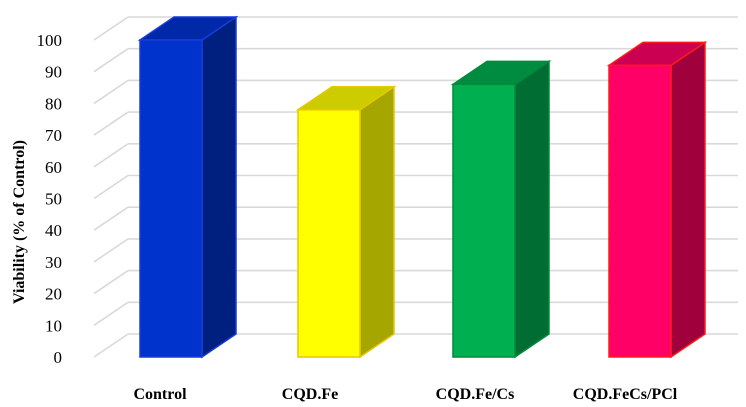 Image resolution: width=746 pixels, height=407 pixels. I want to click on y-tick-label: 0, so click(58, 357).